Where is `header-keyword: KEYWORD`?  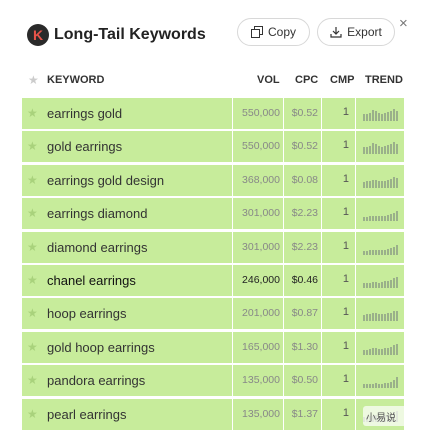 header-keyword: KEYWORD is located at coordinates (76, 80).